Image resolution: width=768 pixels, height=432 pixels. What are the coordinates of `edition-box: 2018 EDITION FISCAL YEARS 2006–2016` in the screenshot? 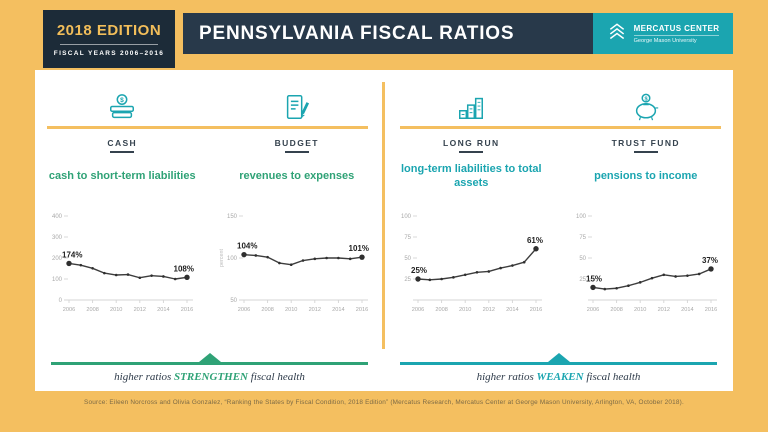 It's located at (109, 39).